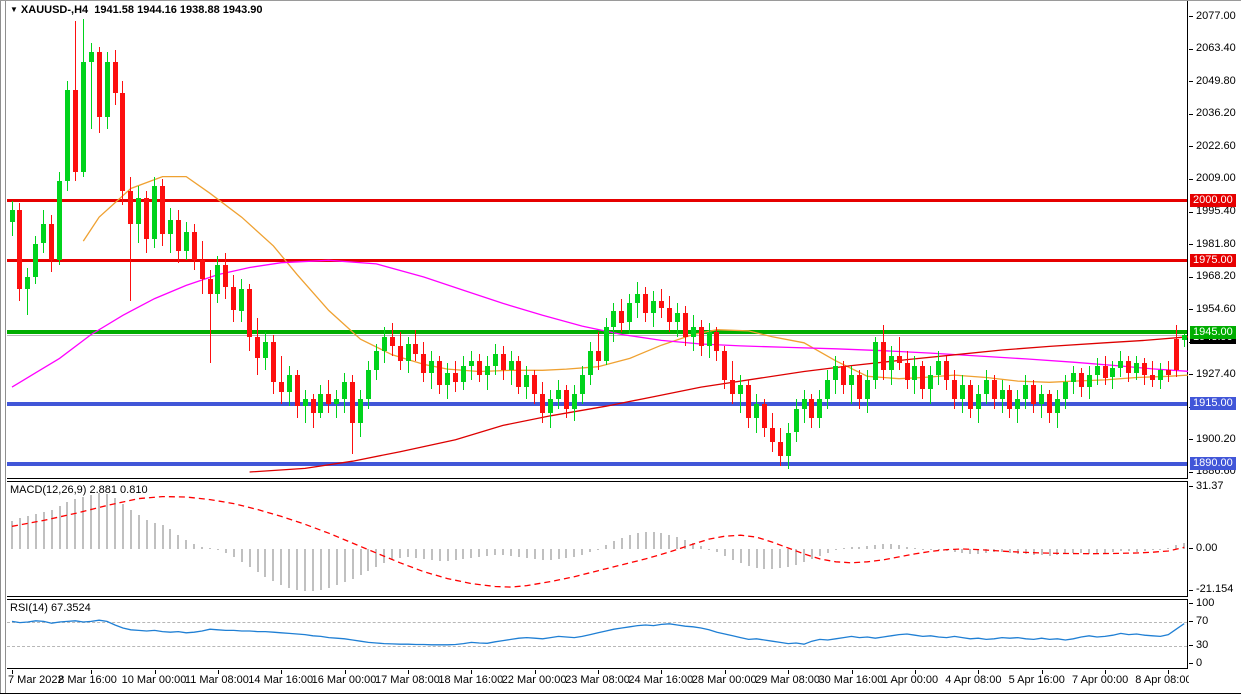 This screenshot has height=694, width=1241. What do you see at coordinates (1216, 145) in the screenshot?
I see `price-tick-label: 2022.60` at bounding box center [1216, 145].